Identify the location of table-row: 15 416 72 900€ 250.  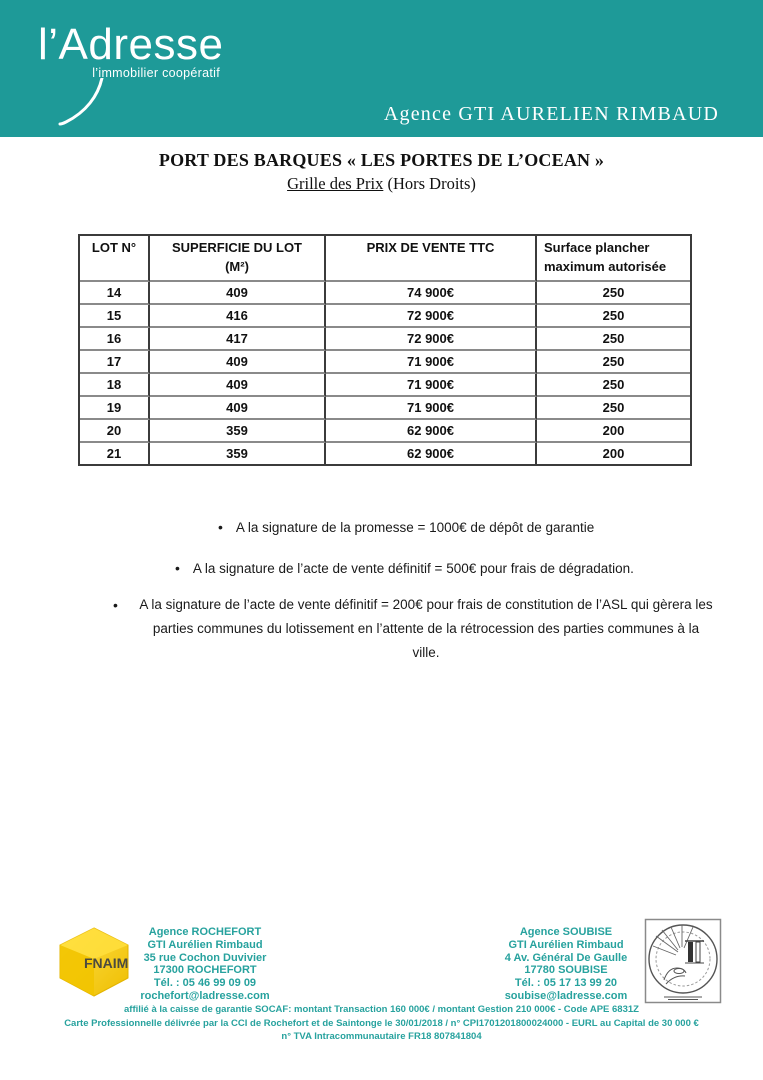
(385, 316).